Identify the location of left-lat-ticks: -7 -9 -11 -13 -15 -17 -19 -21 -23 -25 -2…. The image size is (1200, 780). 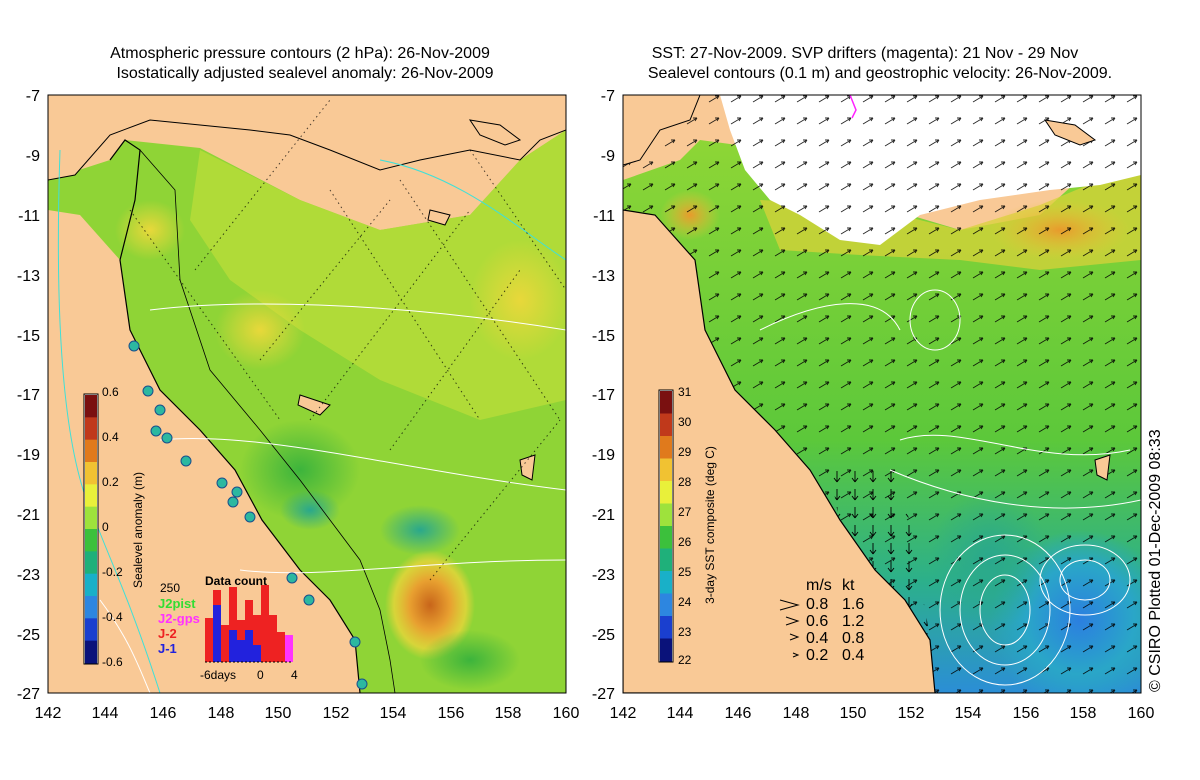
(28, 395).